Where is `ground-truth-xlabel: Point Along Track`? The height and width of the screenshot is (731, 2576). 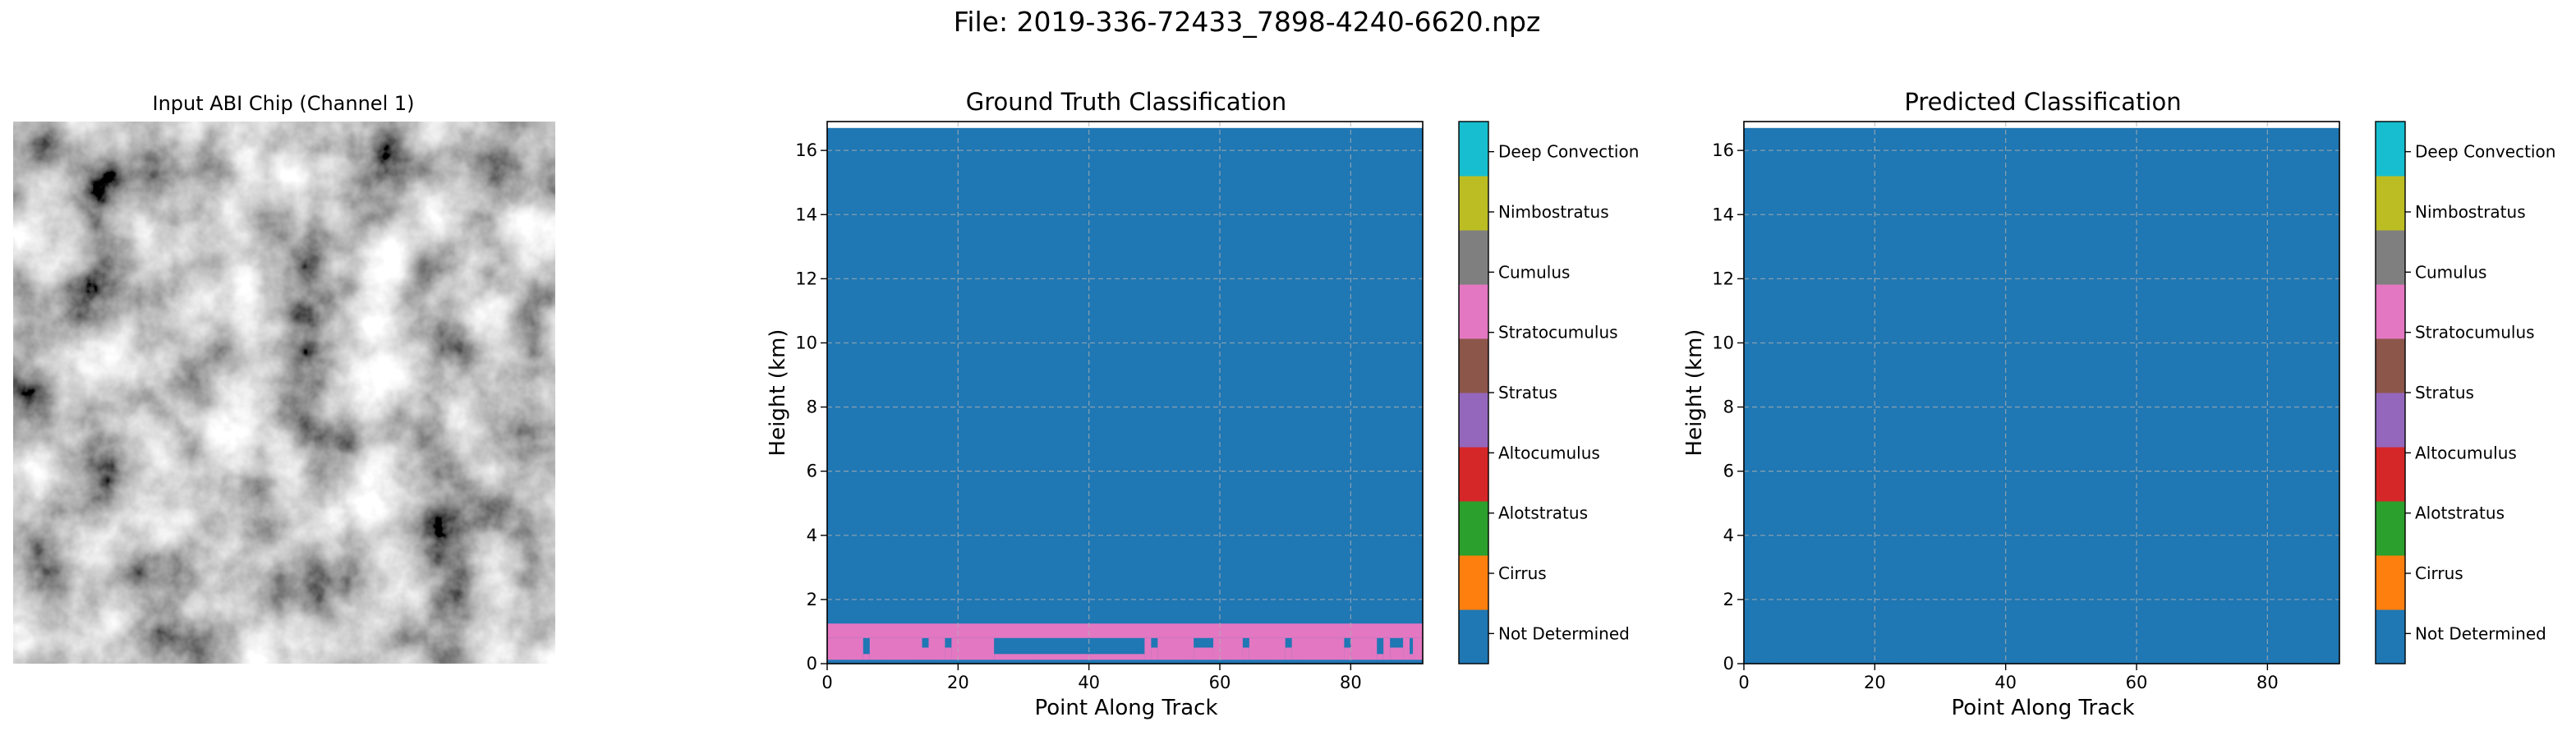
ground-truth-xlabel: Point Along Track is located at coordinates (1125, 708).